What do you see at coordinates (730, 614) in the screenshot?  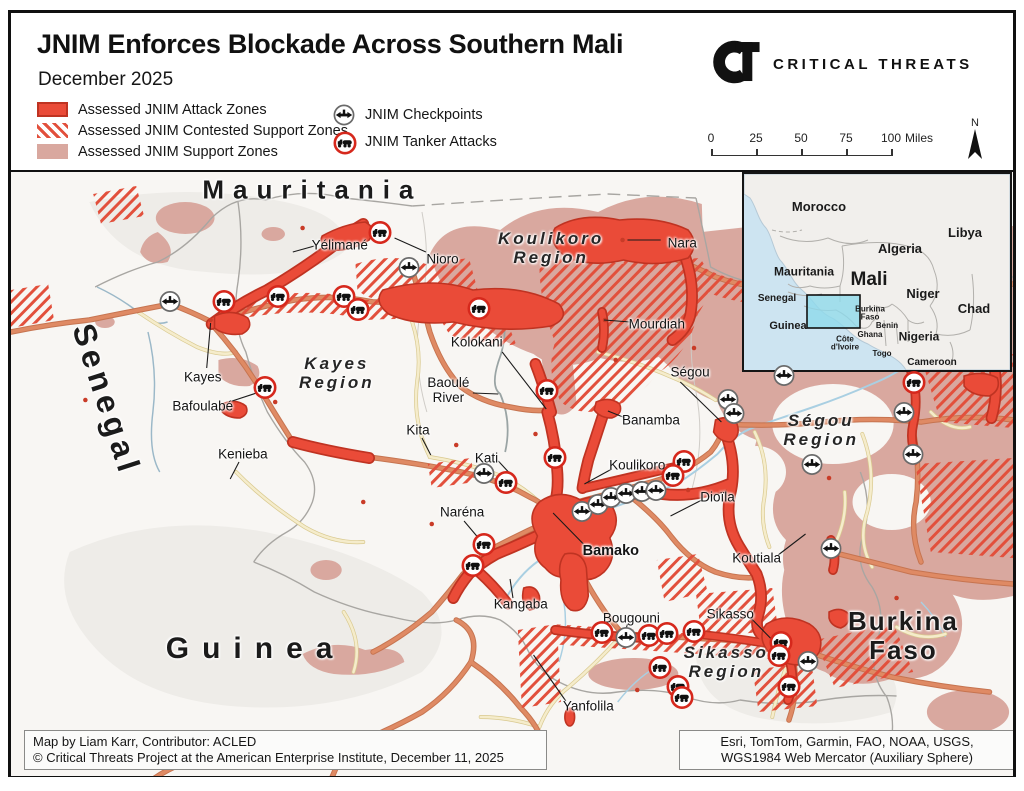 I see `city-label-sikasso: Sikasso` at bounding box center [730, 614].